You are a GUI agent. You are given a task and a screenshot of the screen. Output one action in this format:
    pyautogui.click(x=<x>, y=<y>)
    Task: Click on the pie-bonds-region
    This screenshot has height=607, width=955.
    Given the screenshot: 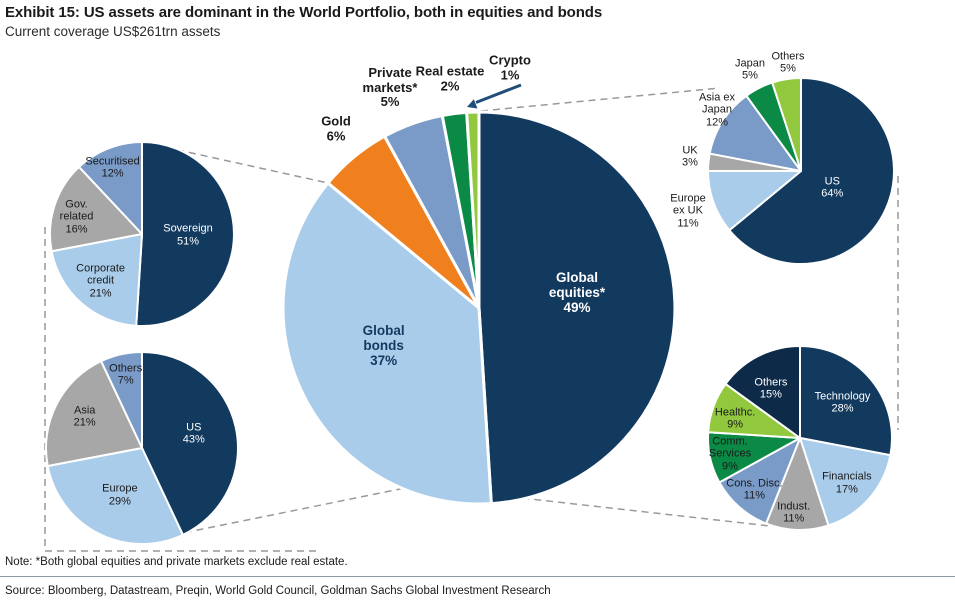 What is the action you would take?
    pyautogui.click(x=142, y=448)
    